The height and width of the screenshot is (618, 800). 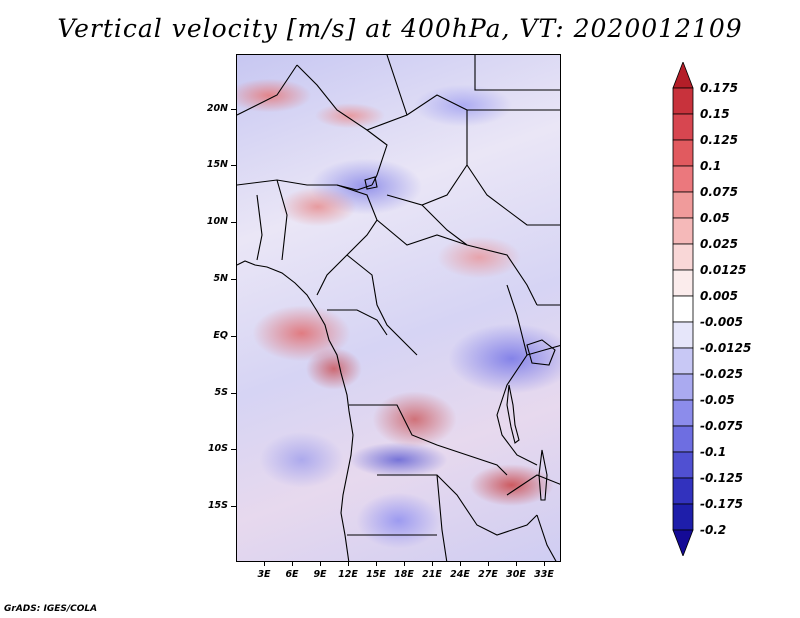 What do you see at coordinates (217, 164) in the screenshot?
I see `y-label-15n: 15N` at bounding box center [217, 164].